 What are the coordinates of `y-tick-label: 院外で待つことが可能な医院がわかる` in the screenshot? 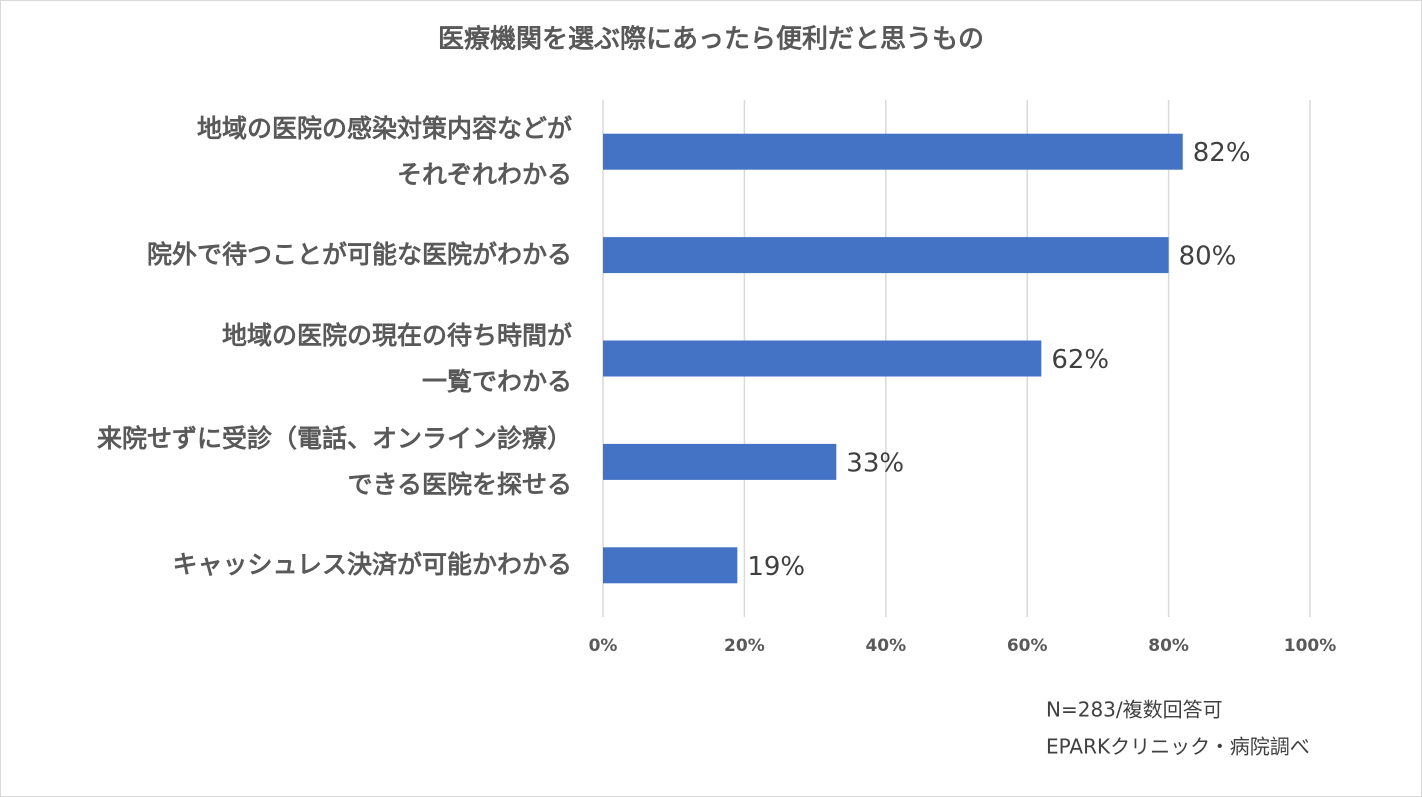 It's located at (359, 255).